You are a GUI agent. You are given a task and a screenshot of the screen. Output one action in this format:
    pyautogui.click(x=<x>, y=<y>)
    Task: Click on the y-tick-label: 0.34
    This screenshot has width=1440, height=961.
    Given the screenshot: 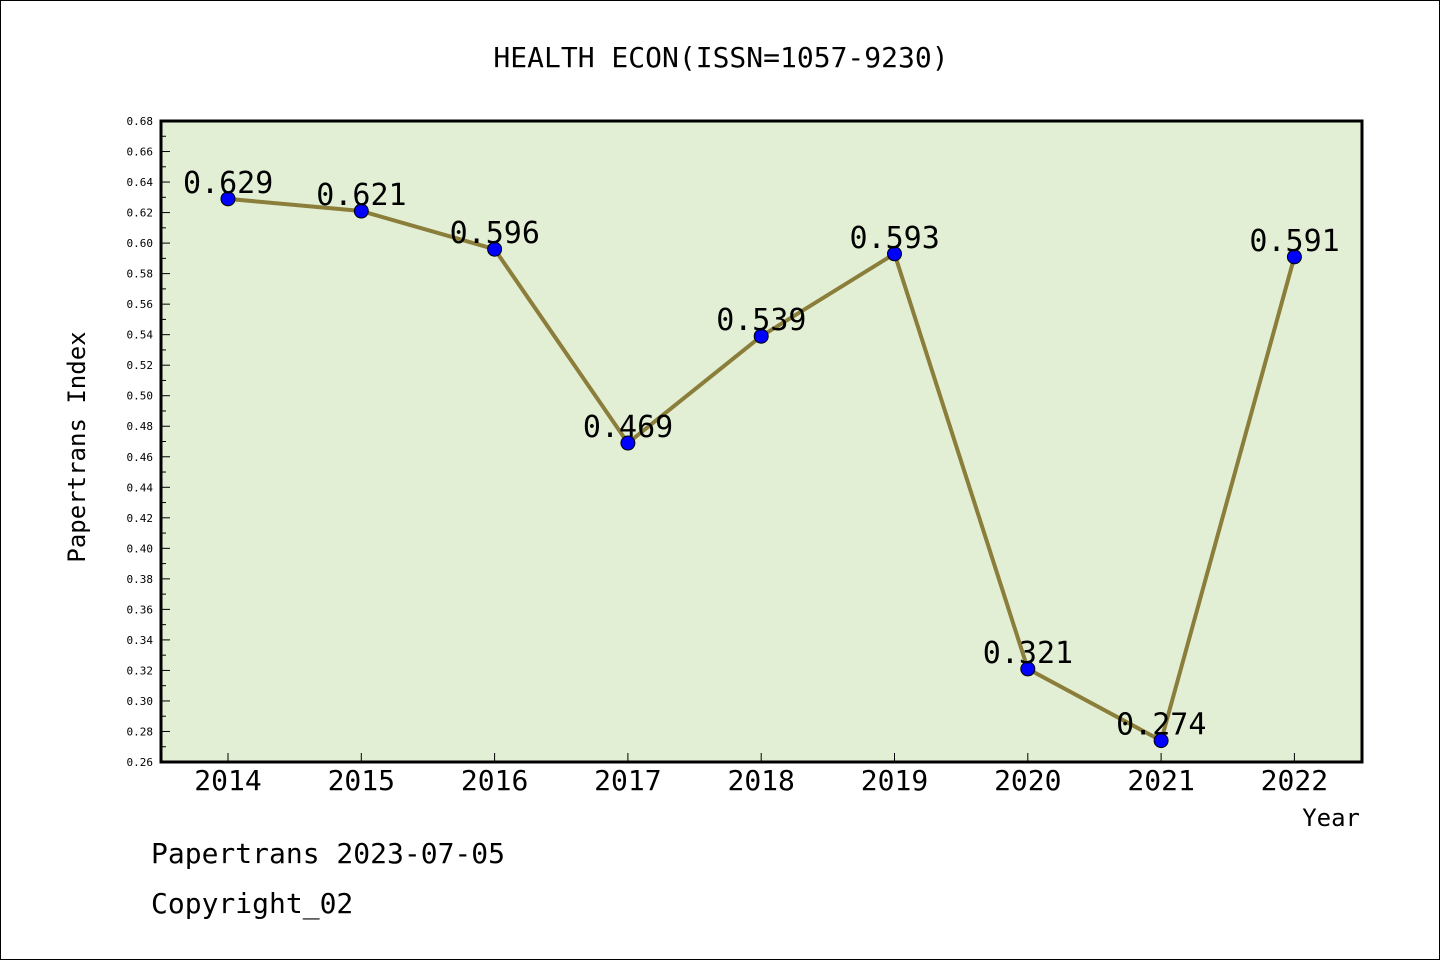 What is the action you would take?
    pyautogui.click(x=140, y=640)
    